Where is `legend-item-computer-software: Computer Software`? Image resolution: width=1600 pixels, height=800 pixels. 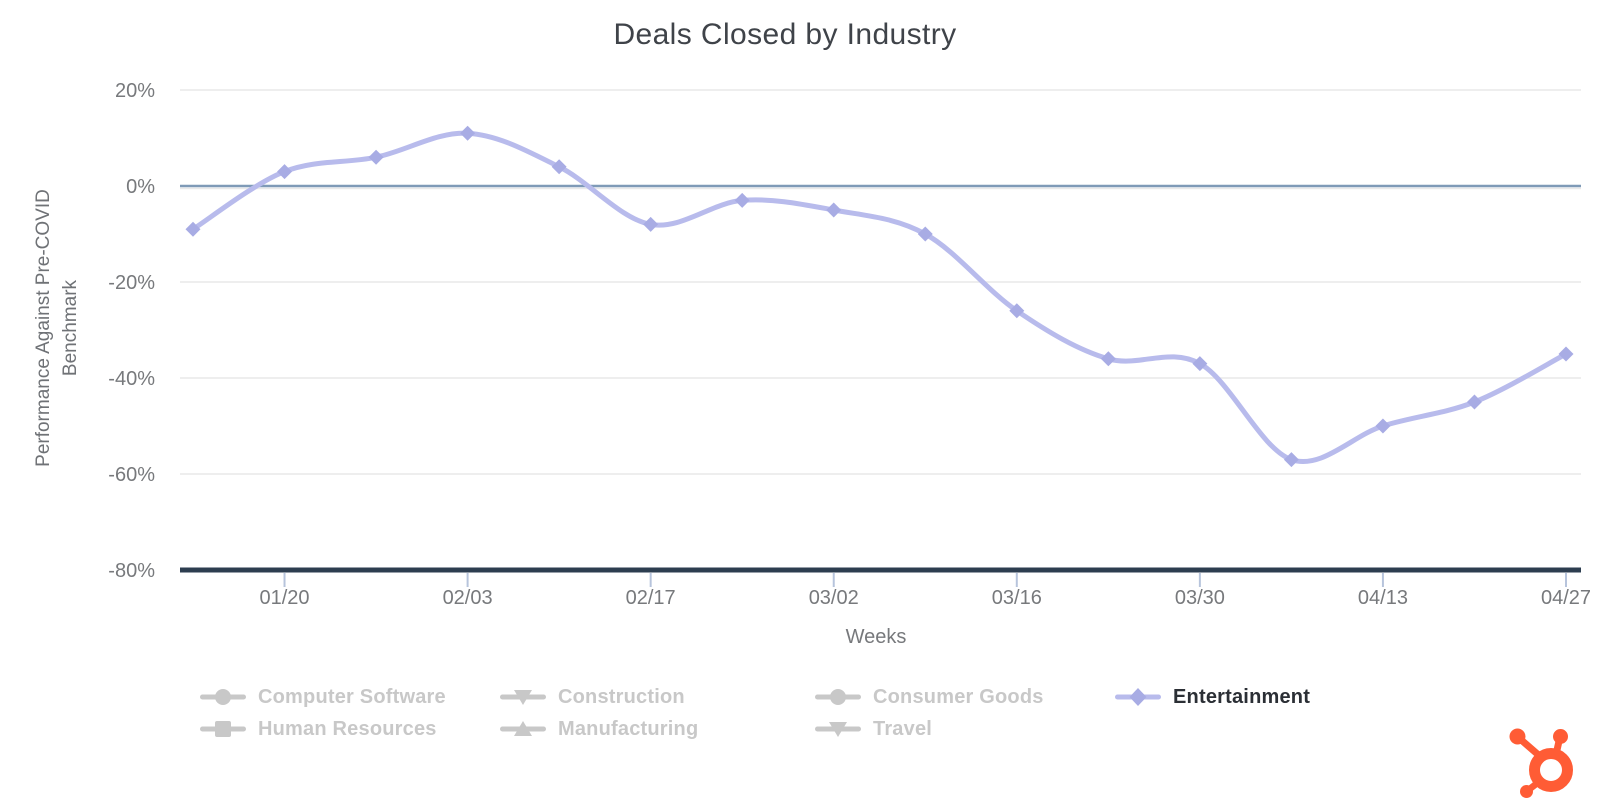
legend-item-computer-software: Computer Software is located at coordinates (350, 697).